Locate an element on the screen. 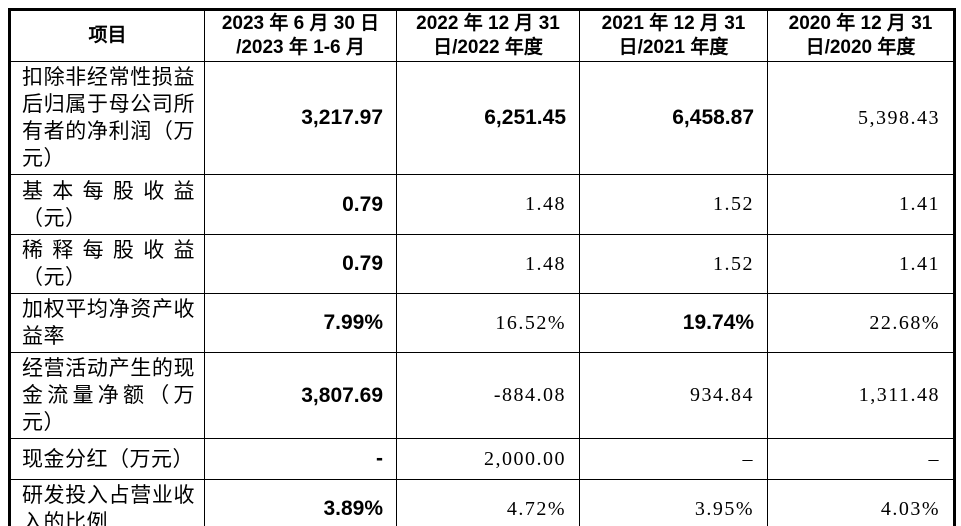 Image resolution: width=961 pixels, height=526 pixels. column-header-2020: 2020 年 12 月 31 日/2020 年度 is located at coordinates (861, 35).